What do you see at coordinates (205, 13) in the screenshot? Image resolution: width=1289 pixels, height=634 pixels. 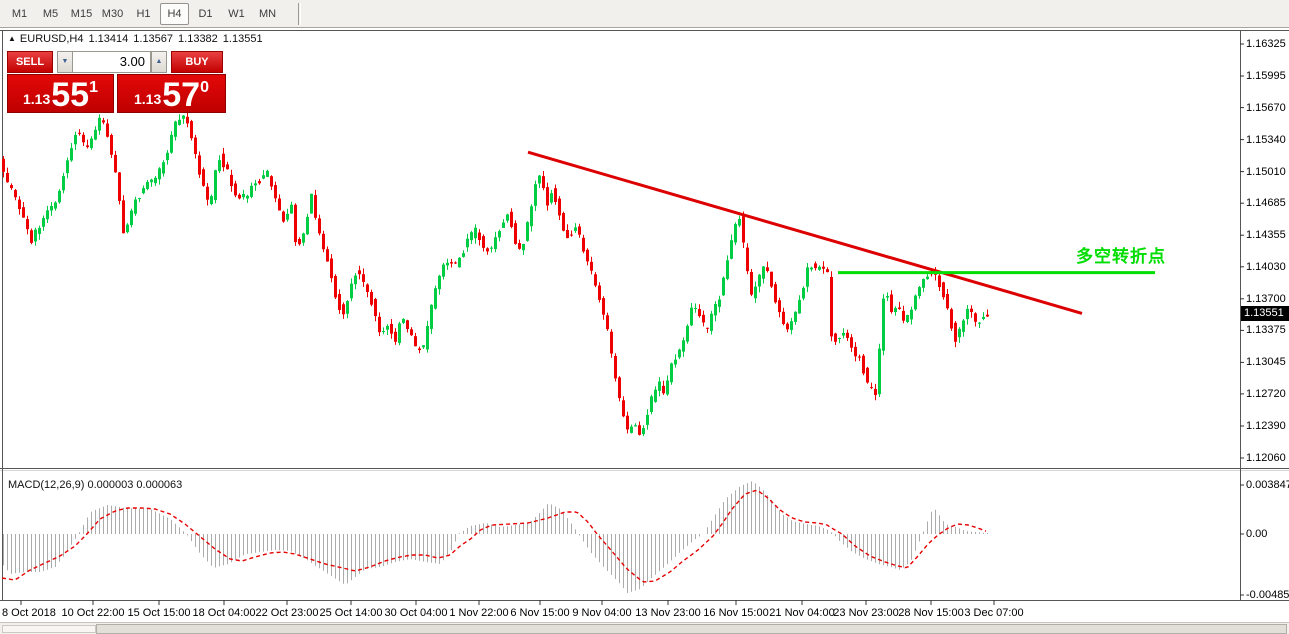 I see `tf-button-d1: D1` at bounding box center [205, 13].